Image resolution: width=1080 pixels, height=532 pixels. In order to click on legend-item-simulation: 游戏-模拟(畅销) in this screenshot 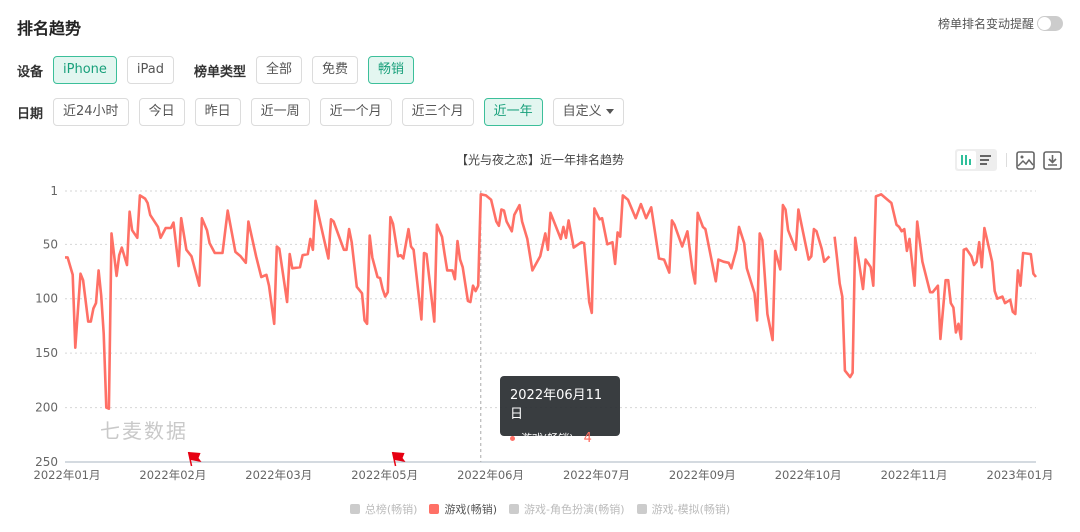, I will do `click(683, 509)`.